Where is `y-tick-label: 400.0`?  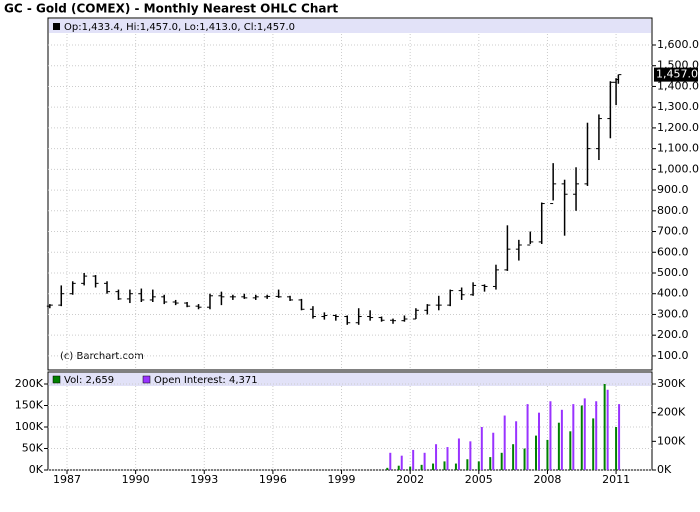 y-tick-label: 400.0 is located at coordinates (673, 293).